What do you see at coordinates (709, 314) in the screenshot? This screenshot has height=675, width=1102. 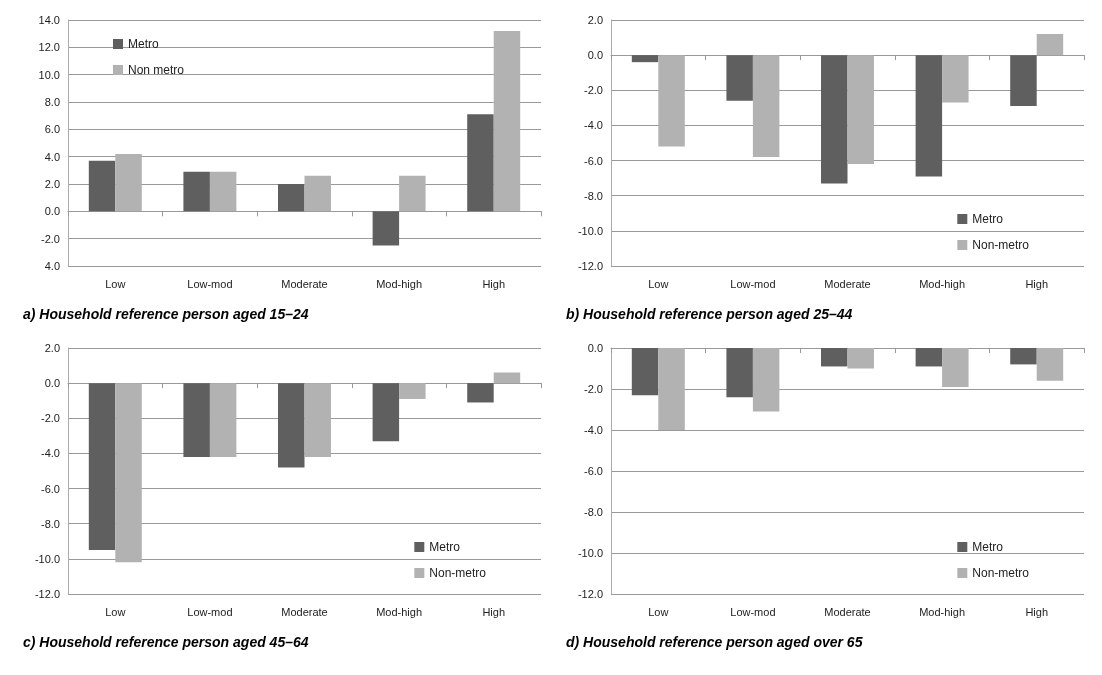 I see `text: b) Household reference person aged 25–44` at bounding box center [709, 314].